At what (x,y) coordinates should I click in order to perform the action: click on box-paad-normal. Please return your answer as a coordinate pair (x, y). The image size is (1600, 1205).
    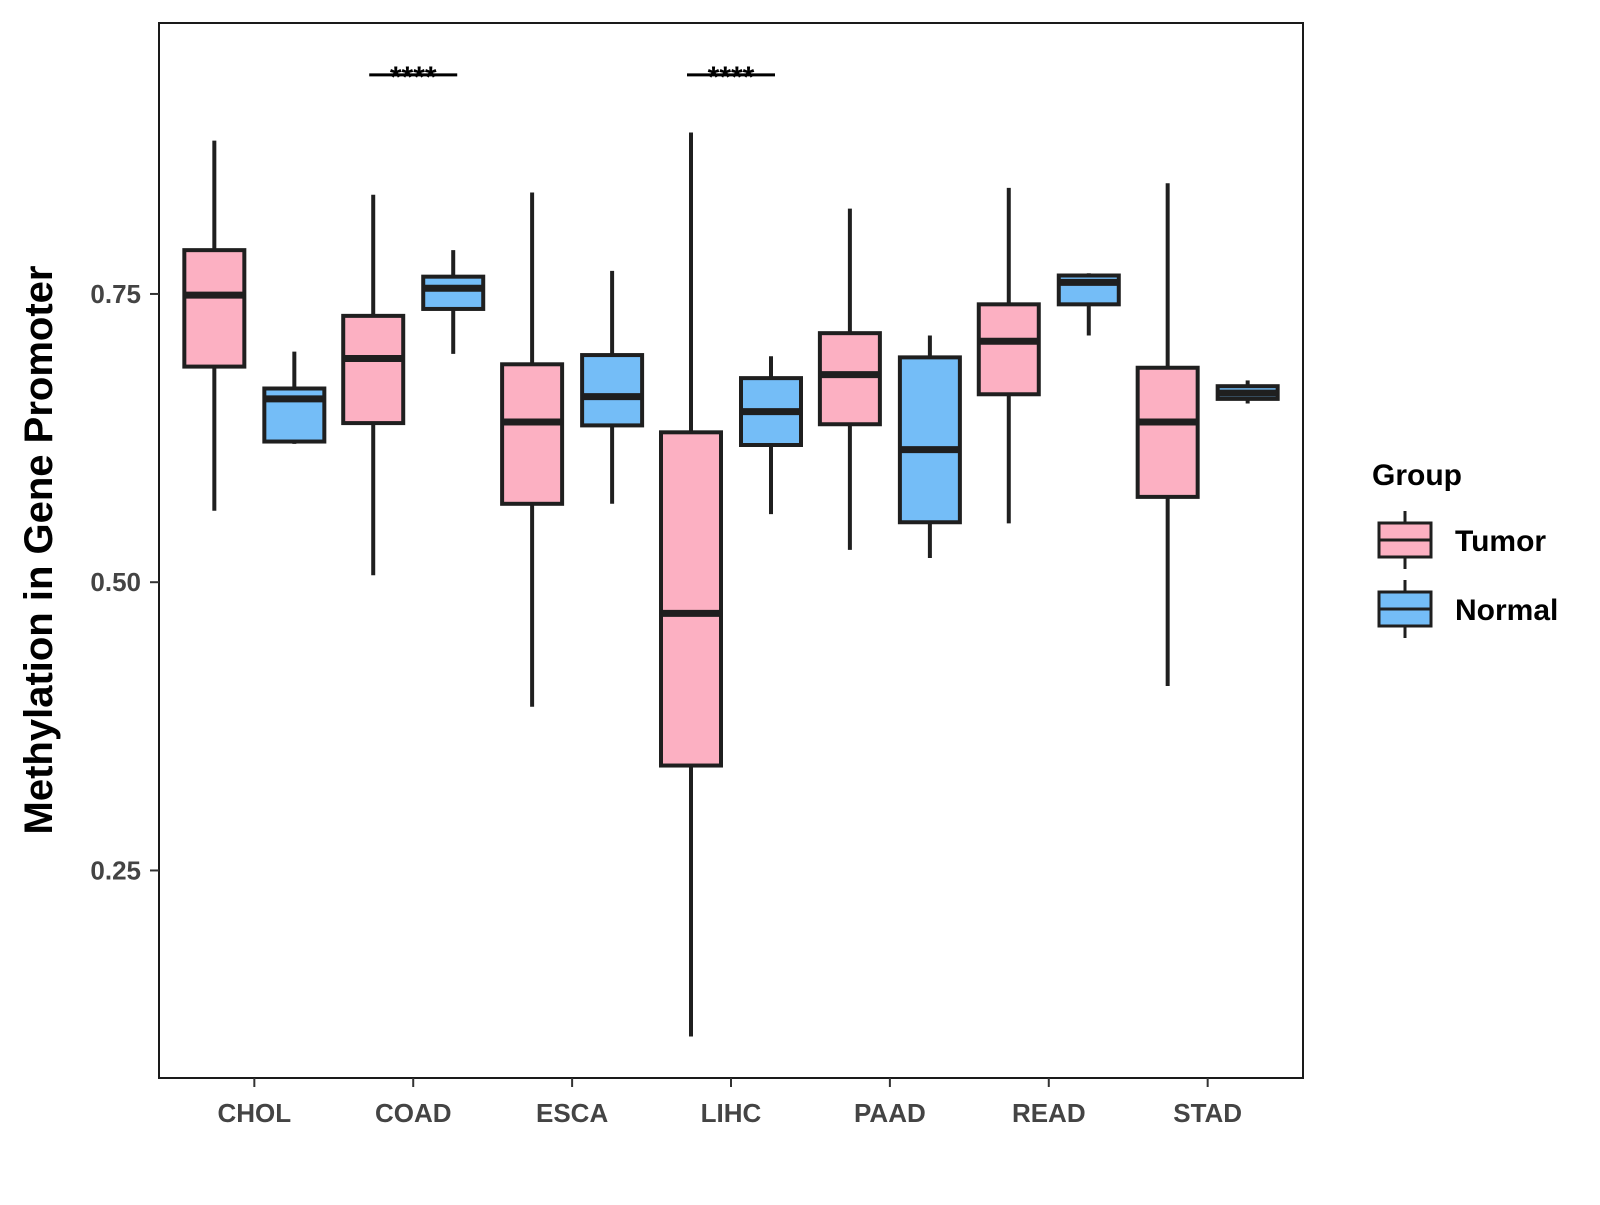
    Looking at the image, I should click on (929, 446).